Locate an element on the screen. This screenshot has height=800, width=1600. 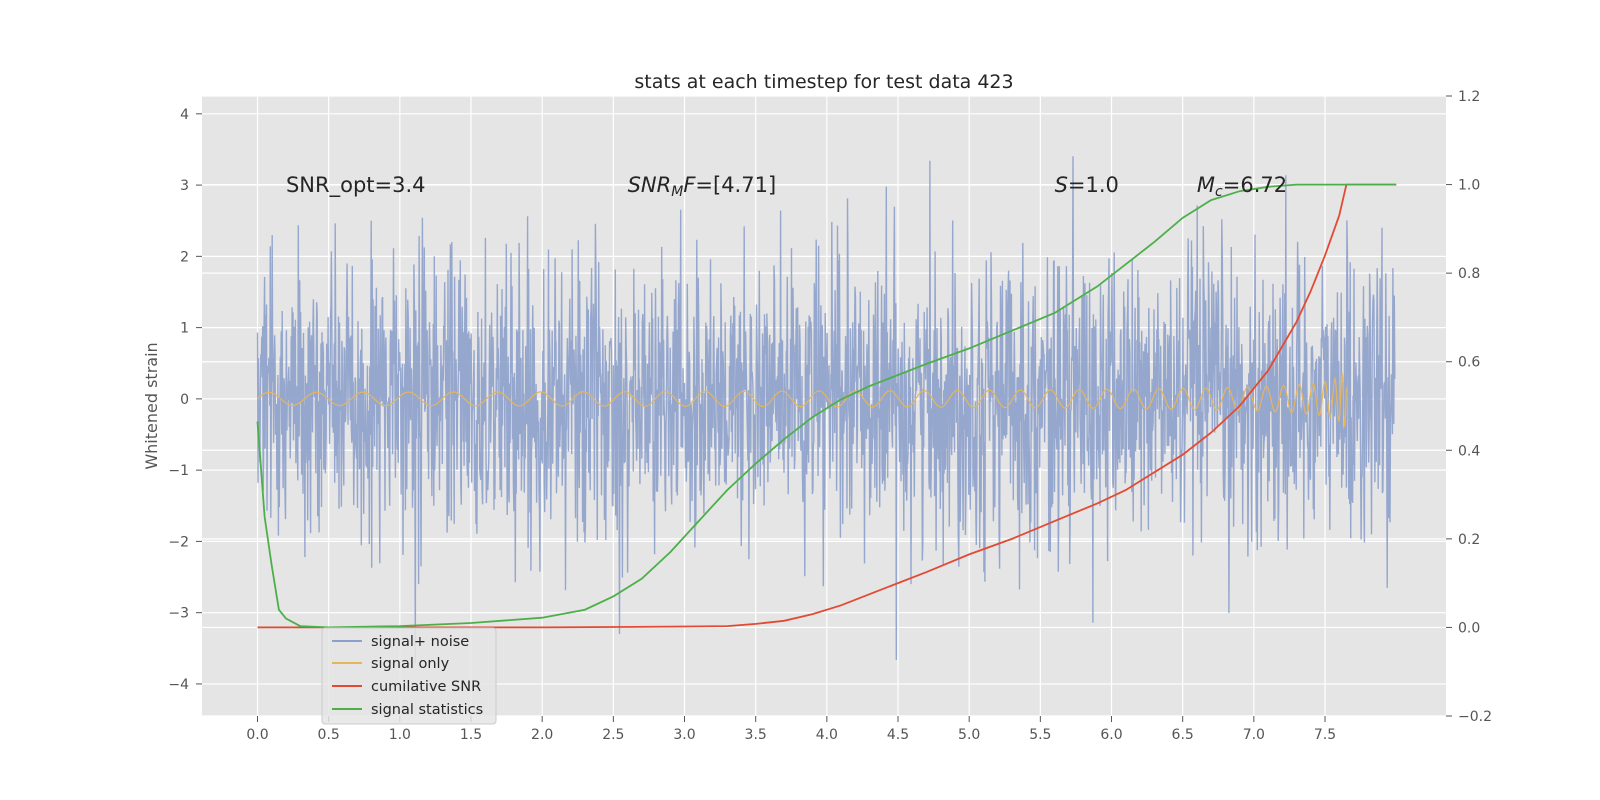
series-signal-only is located at coordinates (802, 400).